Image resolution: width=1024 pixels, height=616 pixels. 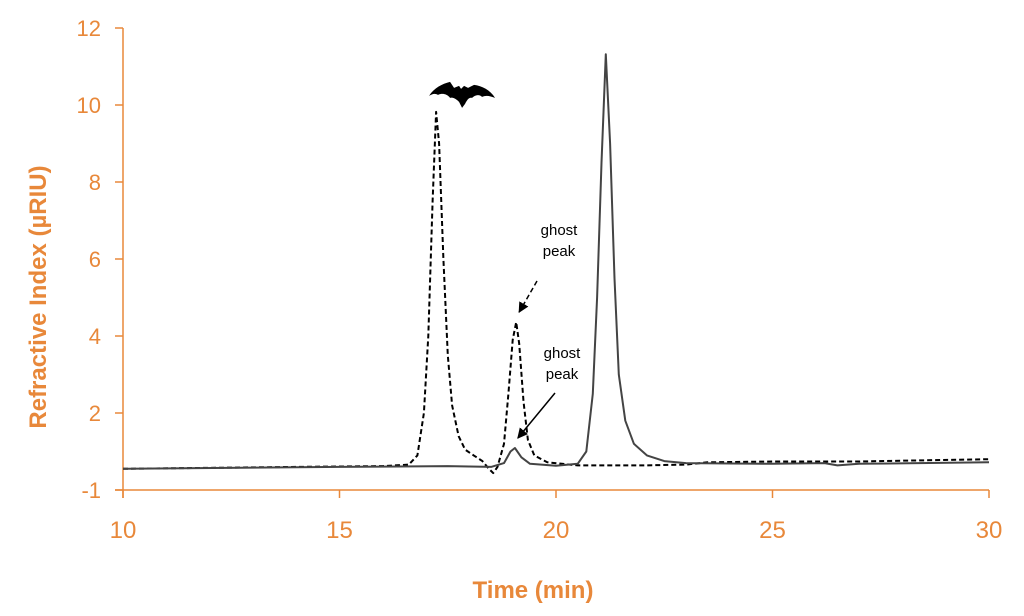 What do you see at coordinates (95, 259) in the screenshot?
I see `y-tick-label: 6` at bounding box center [95, 259].